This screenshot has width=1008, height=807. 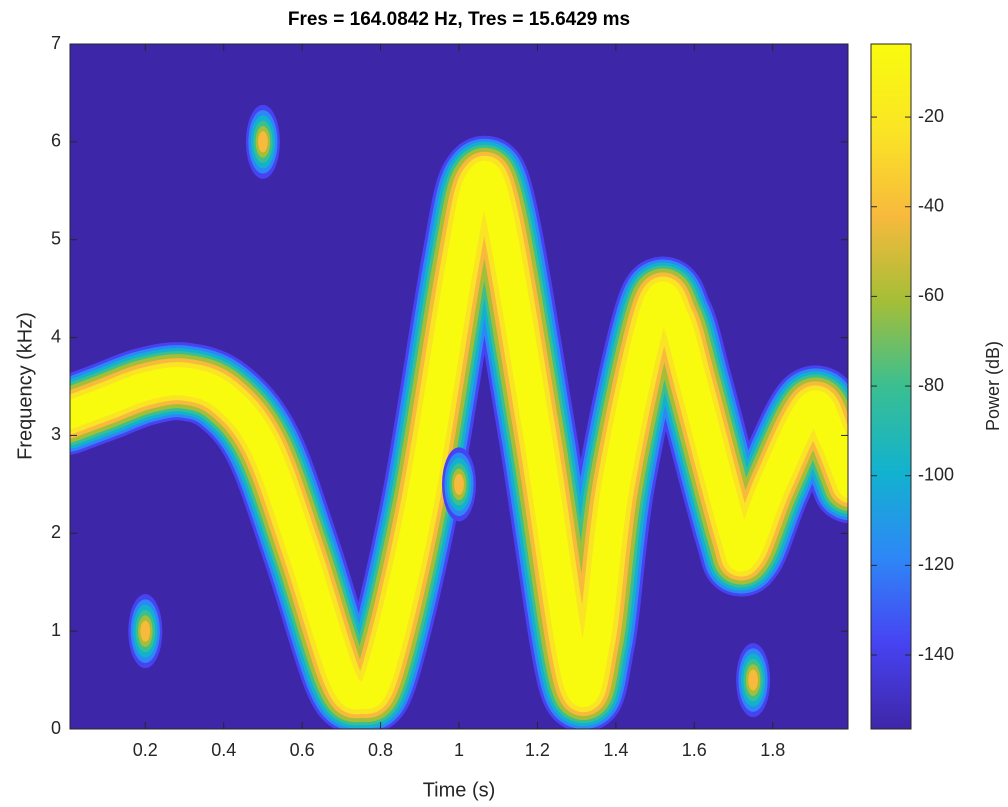 What do you see at coordinates (931, 295) in the screenshot?
I see `colorbar-tick-label: -60` at bounding box center [931, 295].